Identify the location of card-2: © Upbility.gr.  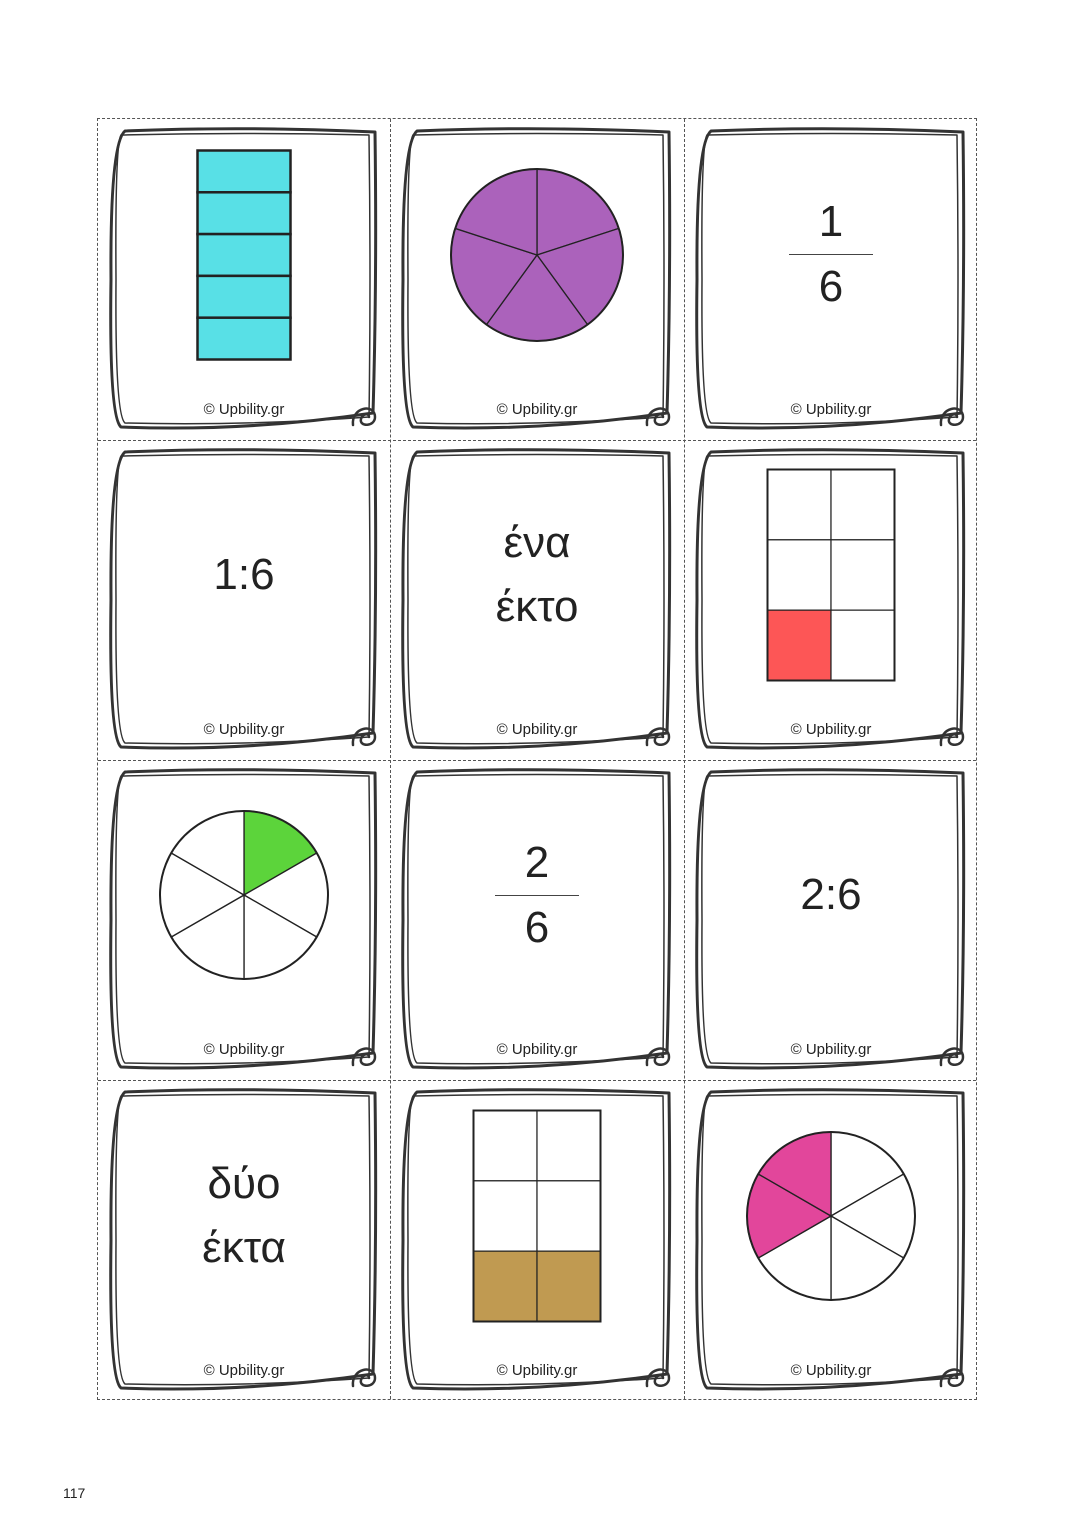
(537, 279).